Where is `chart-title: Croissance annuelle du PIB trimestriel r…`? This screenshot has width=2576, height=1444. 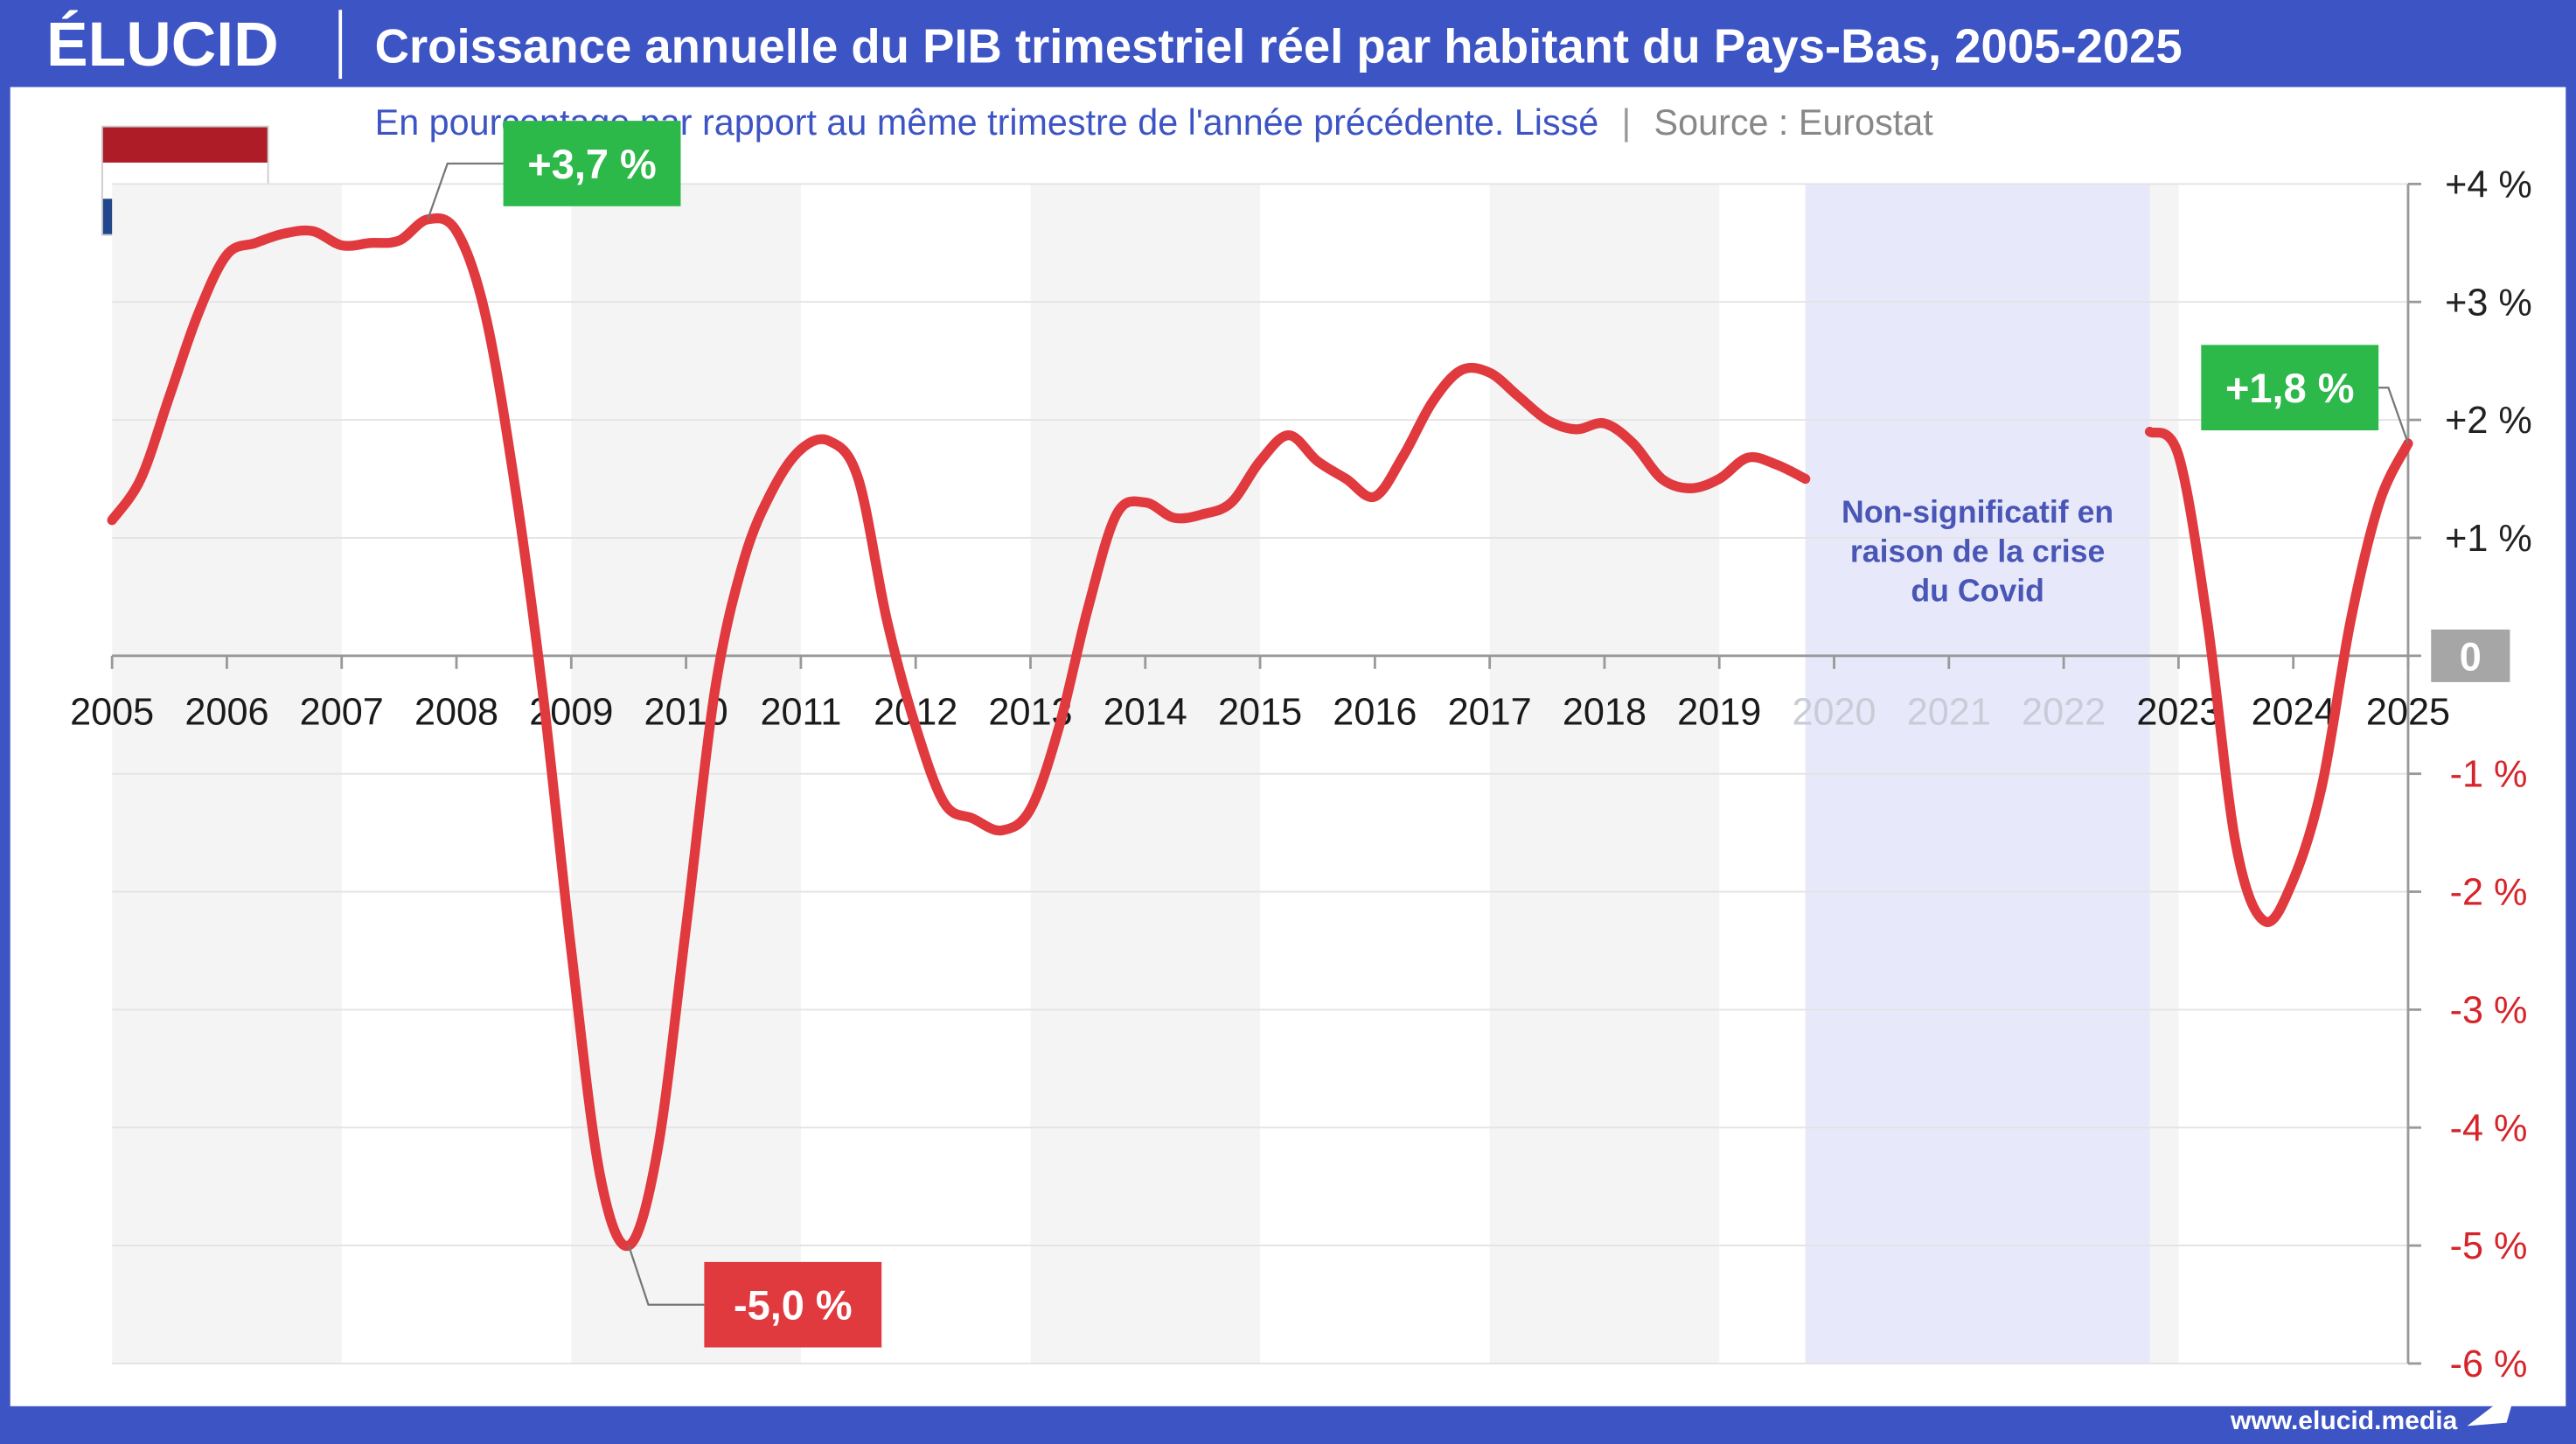
chart-title: Croissance annuelle du PIB trimestriel r… is located at coordinates (1279, 46).